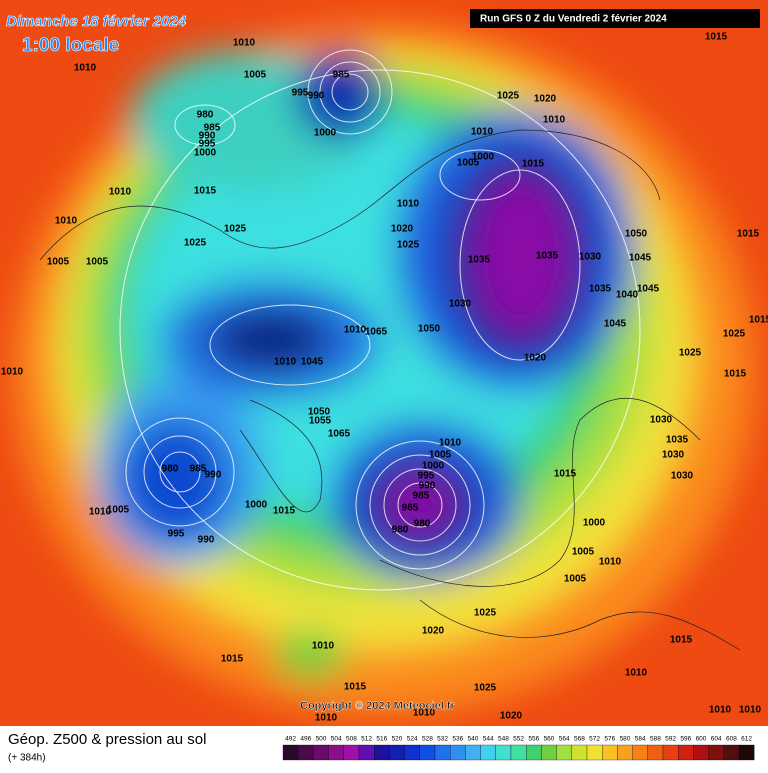  What do you see at coordinates (522, 255) in the screenshot?
I see `field-purple-east` at bounding box center [522, 255].